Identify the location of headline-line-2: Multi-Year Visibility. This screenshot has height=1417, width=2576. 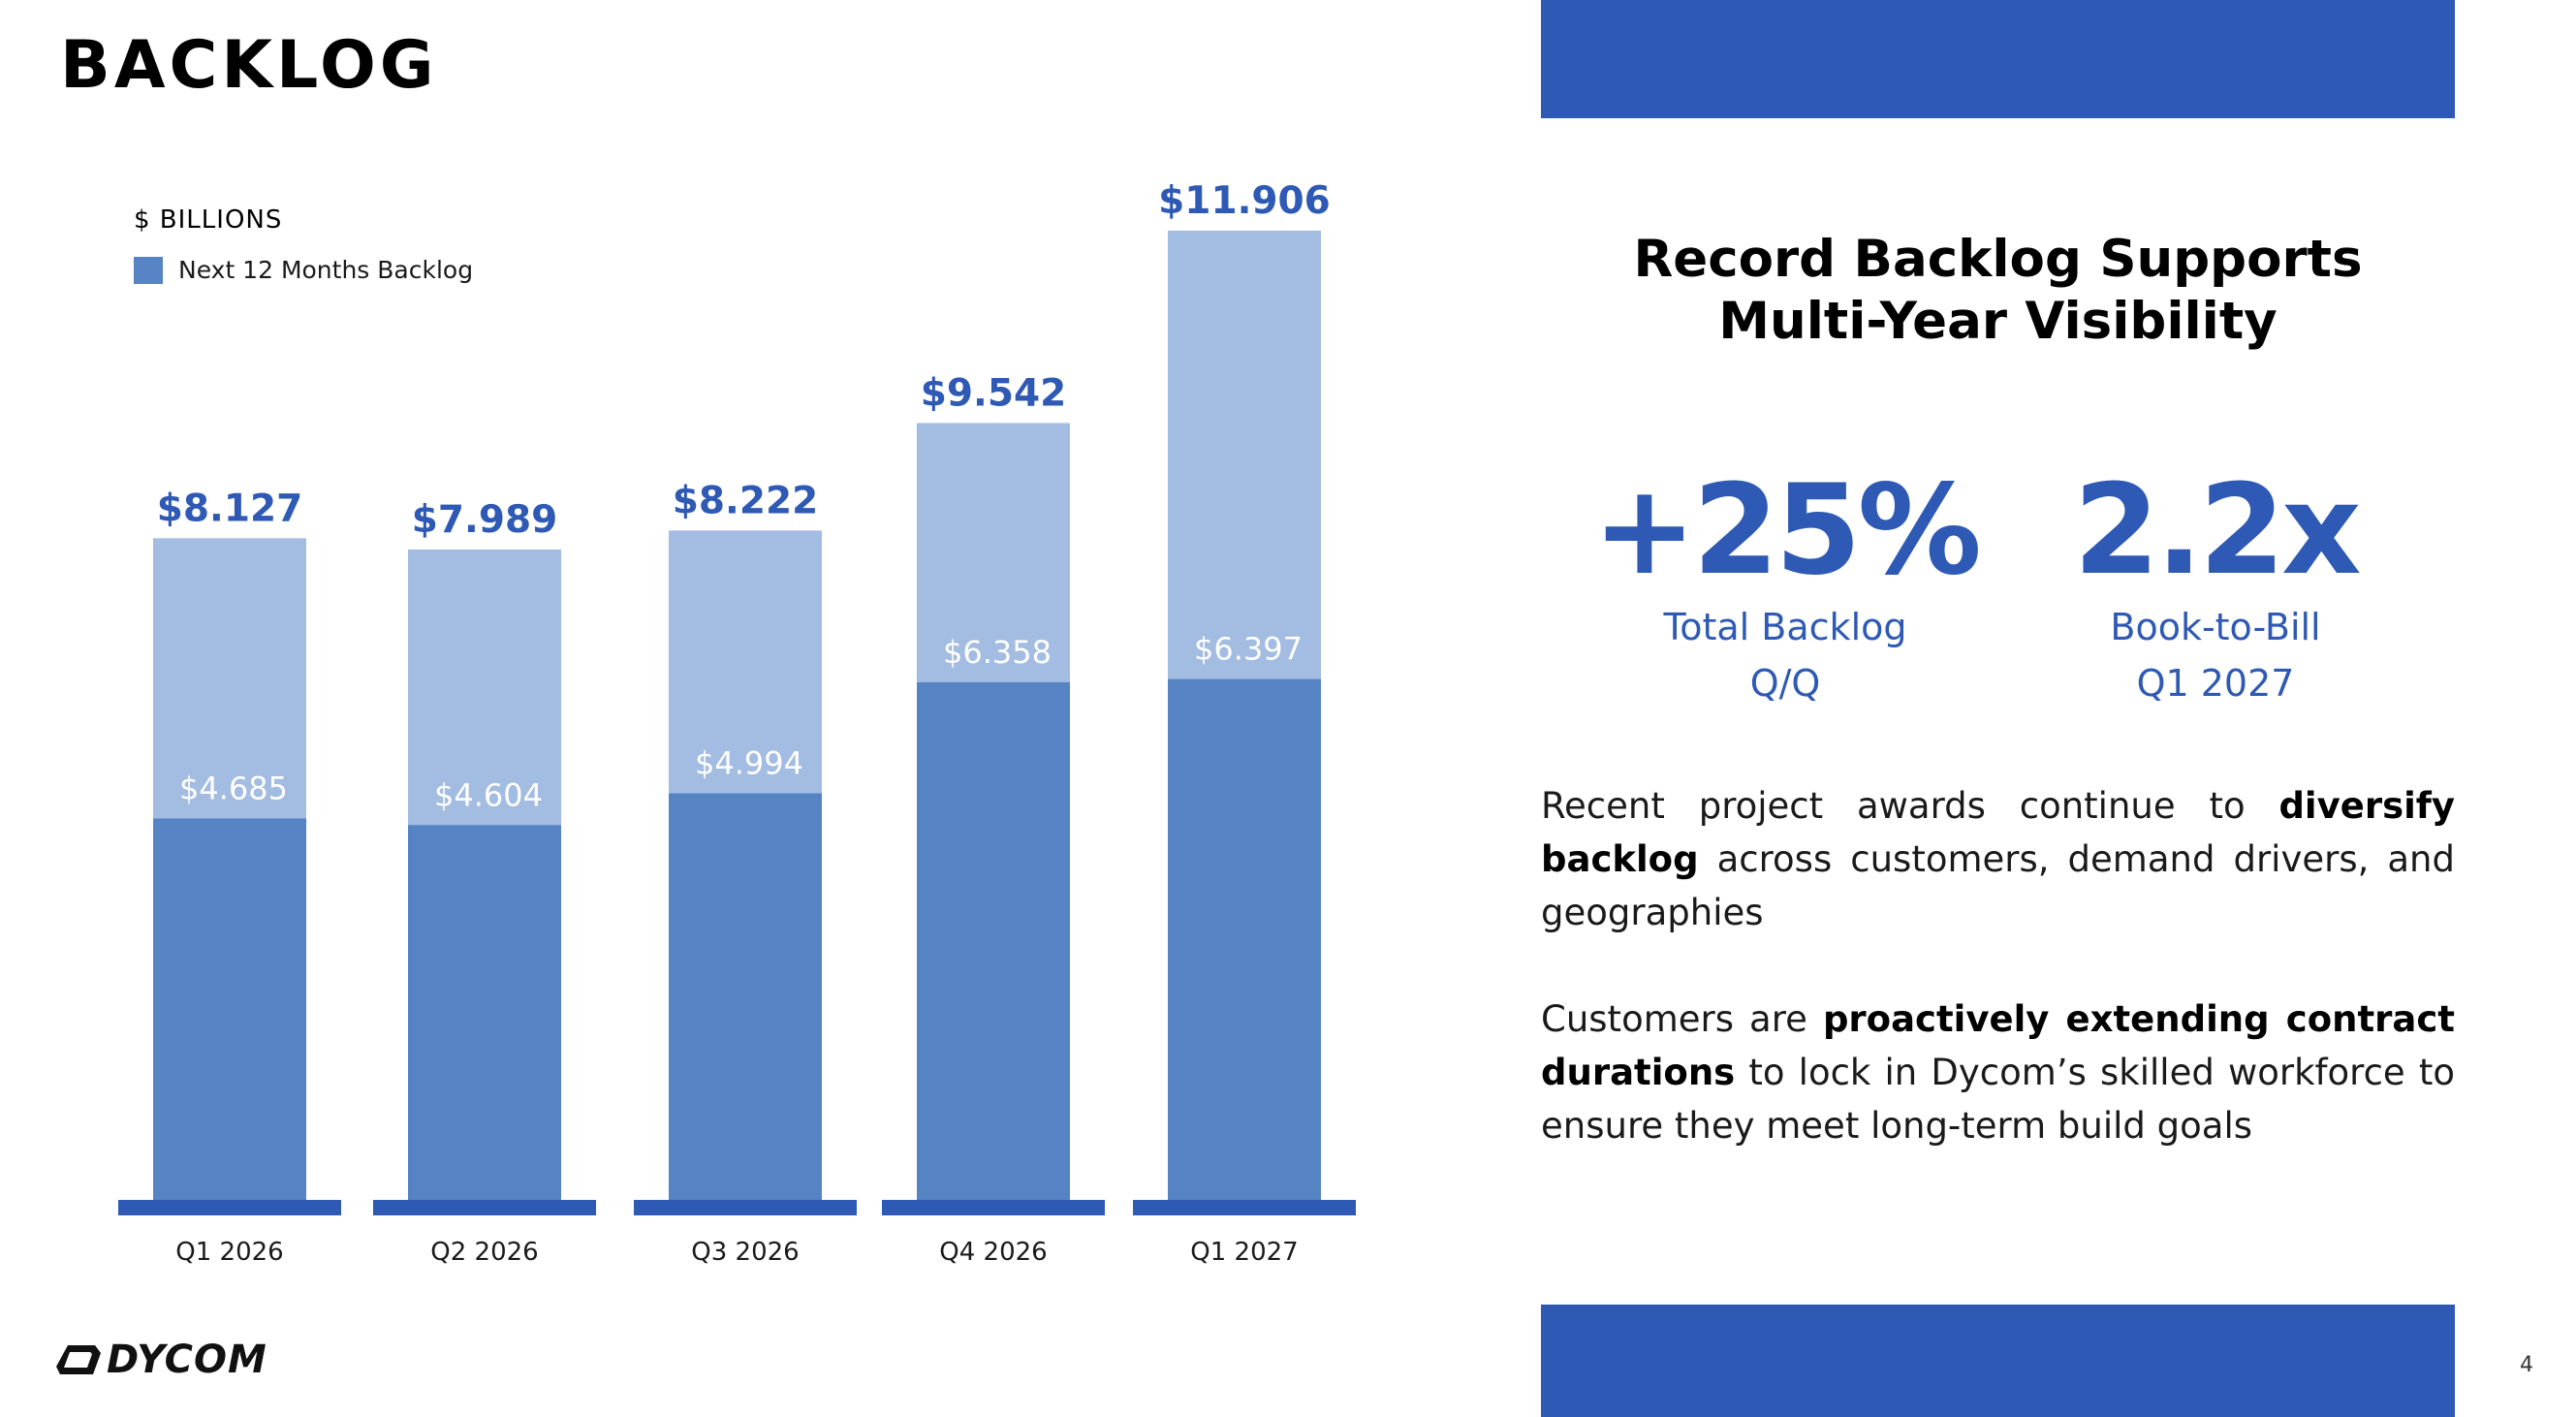
(1998, 321).